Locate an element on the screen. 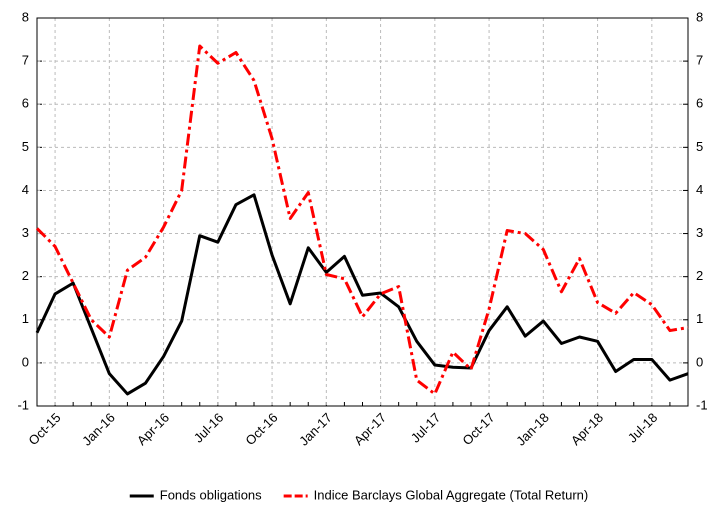 Image resolution: width=718 pixels, height=508 pixels. x-tick-label: Oct-17 is located at coordinates (478, 429).